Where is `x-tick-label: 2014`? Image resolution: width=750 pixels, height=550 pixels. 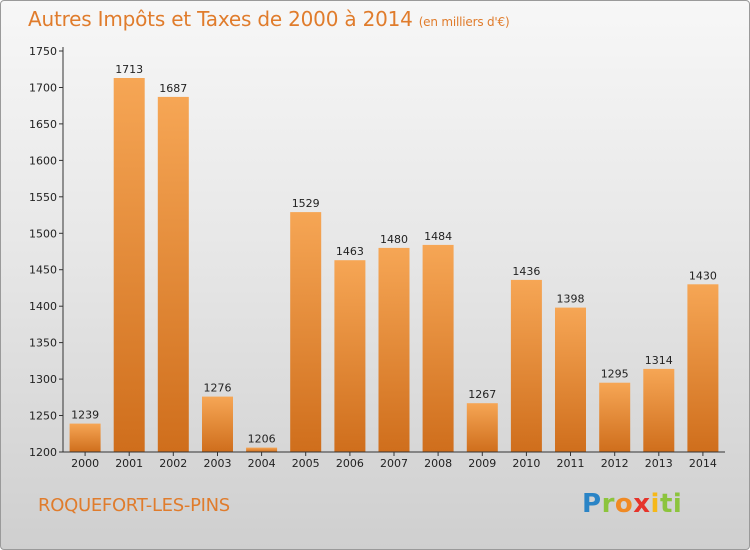 x-tick-label: 2014 is located at coordinates (703, 463).